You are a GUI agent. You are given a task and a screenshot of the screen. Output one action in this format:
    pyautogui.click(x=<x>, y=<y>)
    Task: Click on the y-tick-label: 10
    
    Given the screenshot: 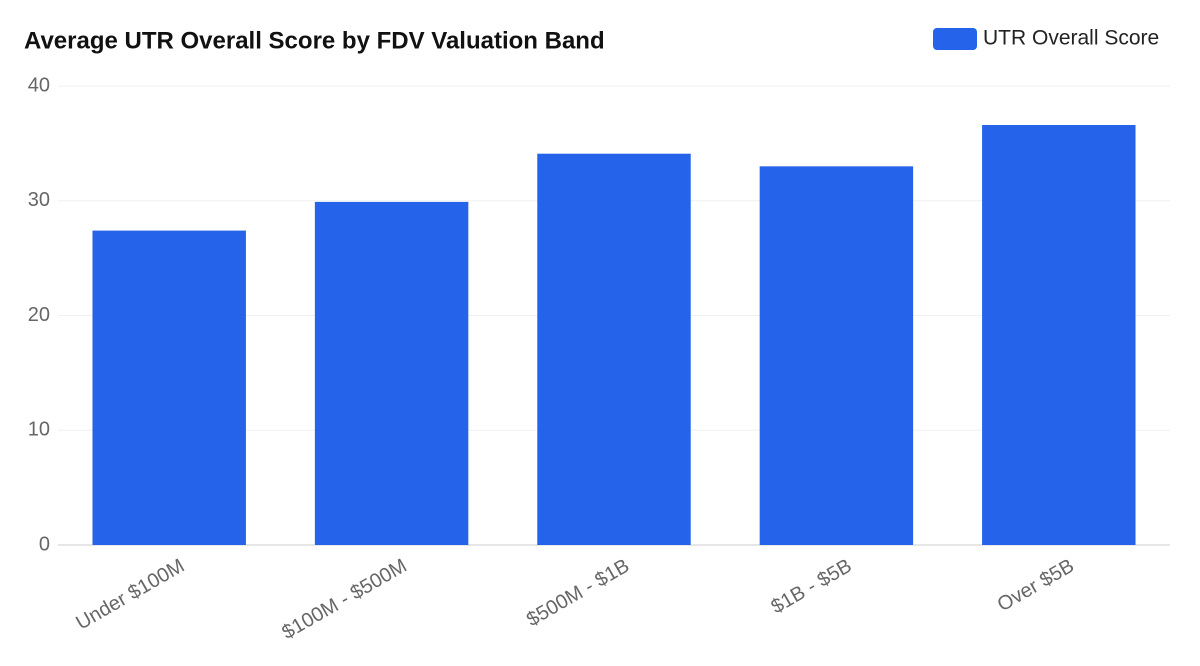 What is the action you would take?
    pyautogui.click(x=39, y=430)
    